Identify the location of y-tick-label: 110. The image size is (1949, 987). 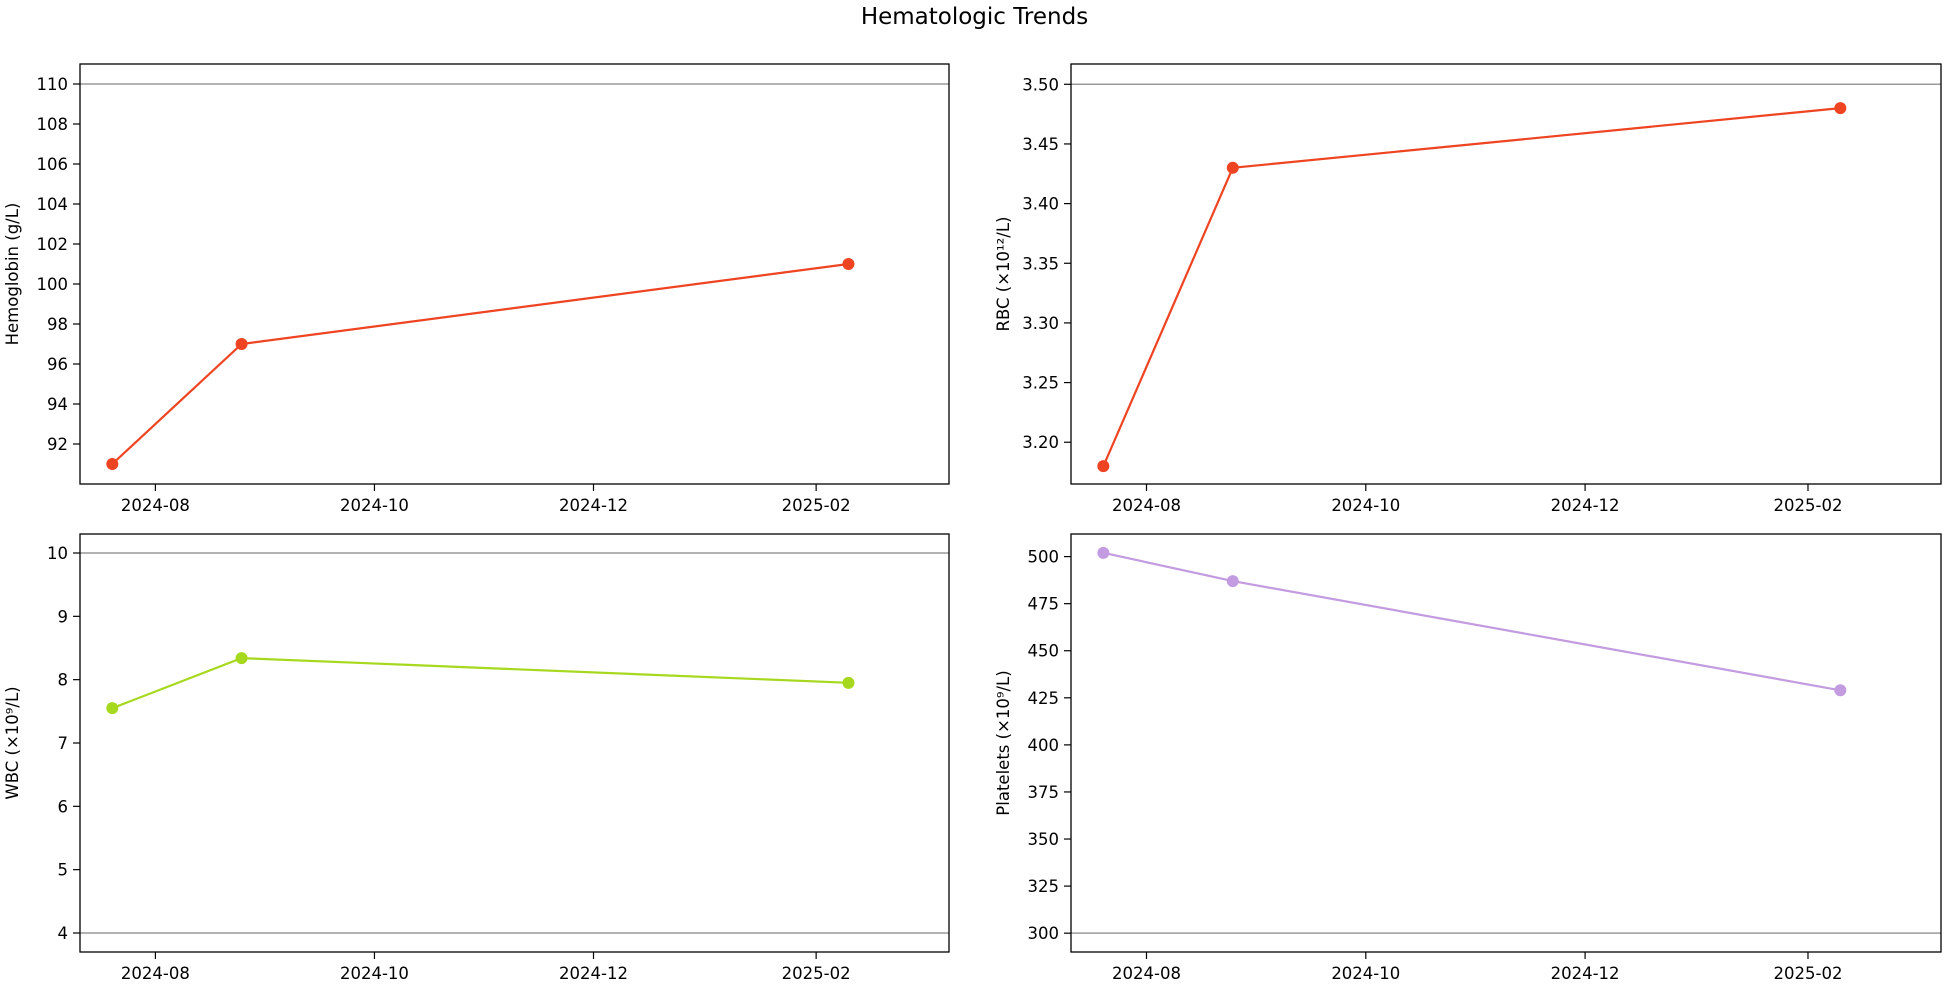
(53, 84).